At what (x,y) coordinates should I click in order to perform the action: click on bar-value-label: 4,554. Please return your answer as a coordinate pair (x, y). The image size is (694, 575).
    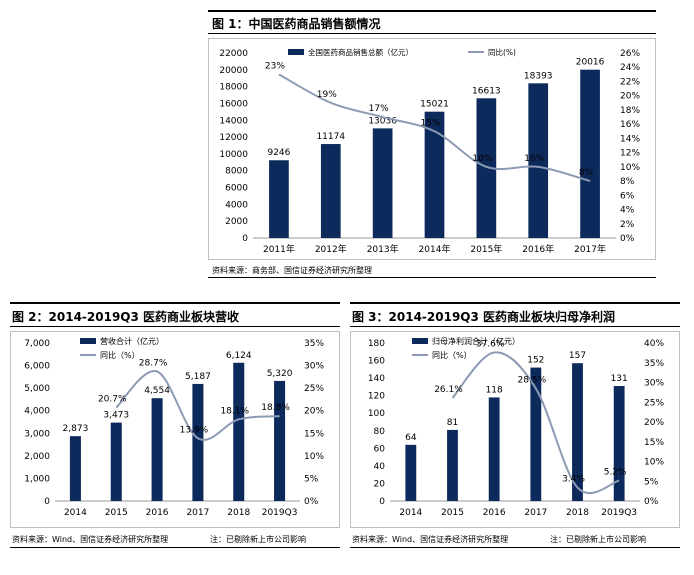
    Looking at the image, I should click on (157, 391).